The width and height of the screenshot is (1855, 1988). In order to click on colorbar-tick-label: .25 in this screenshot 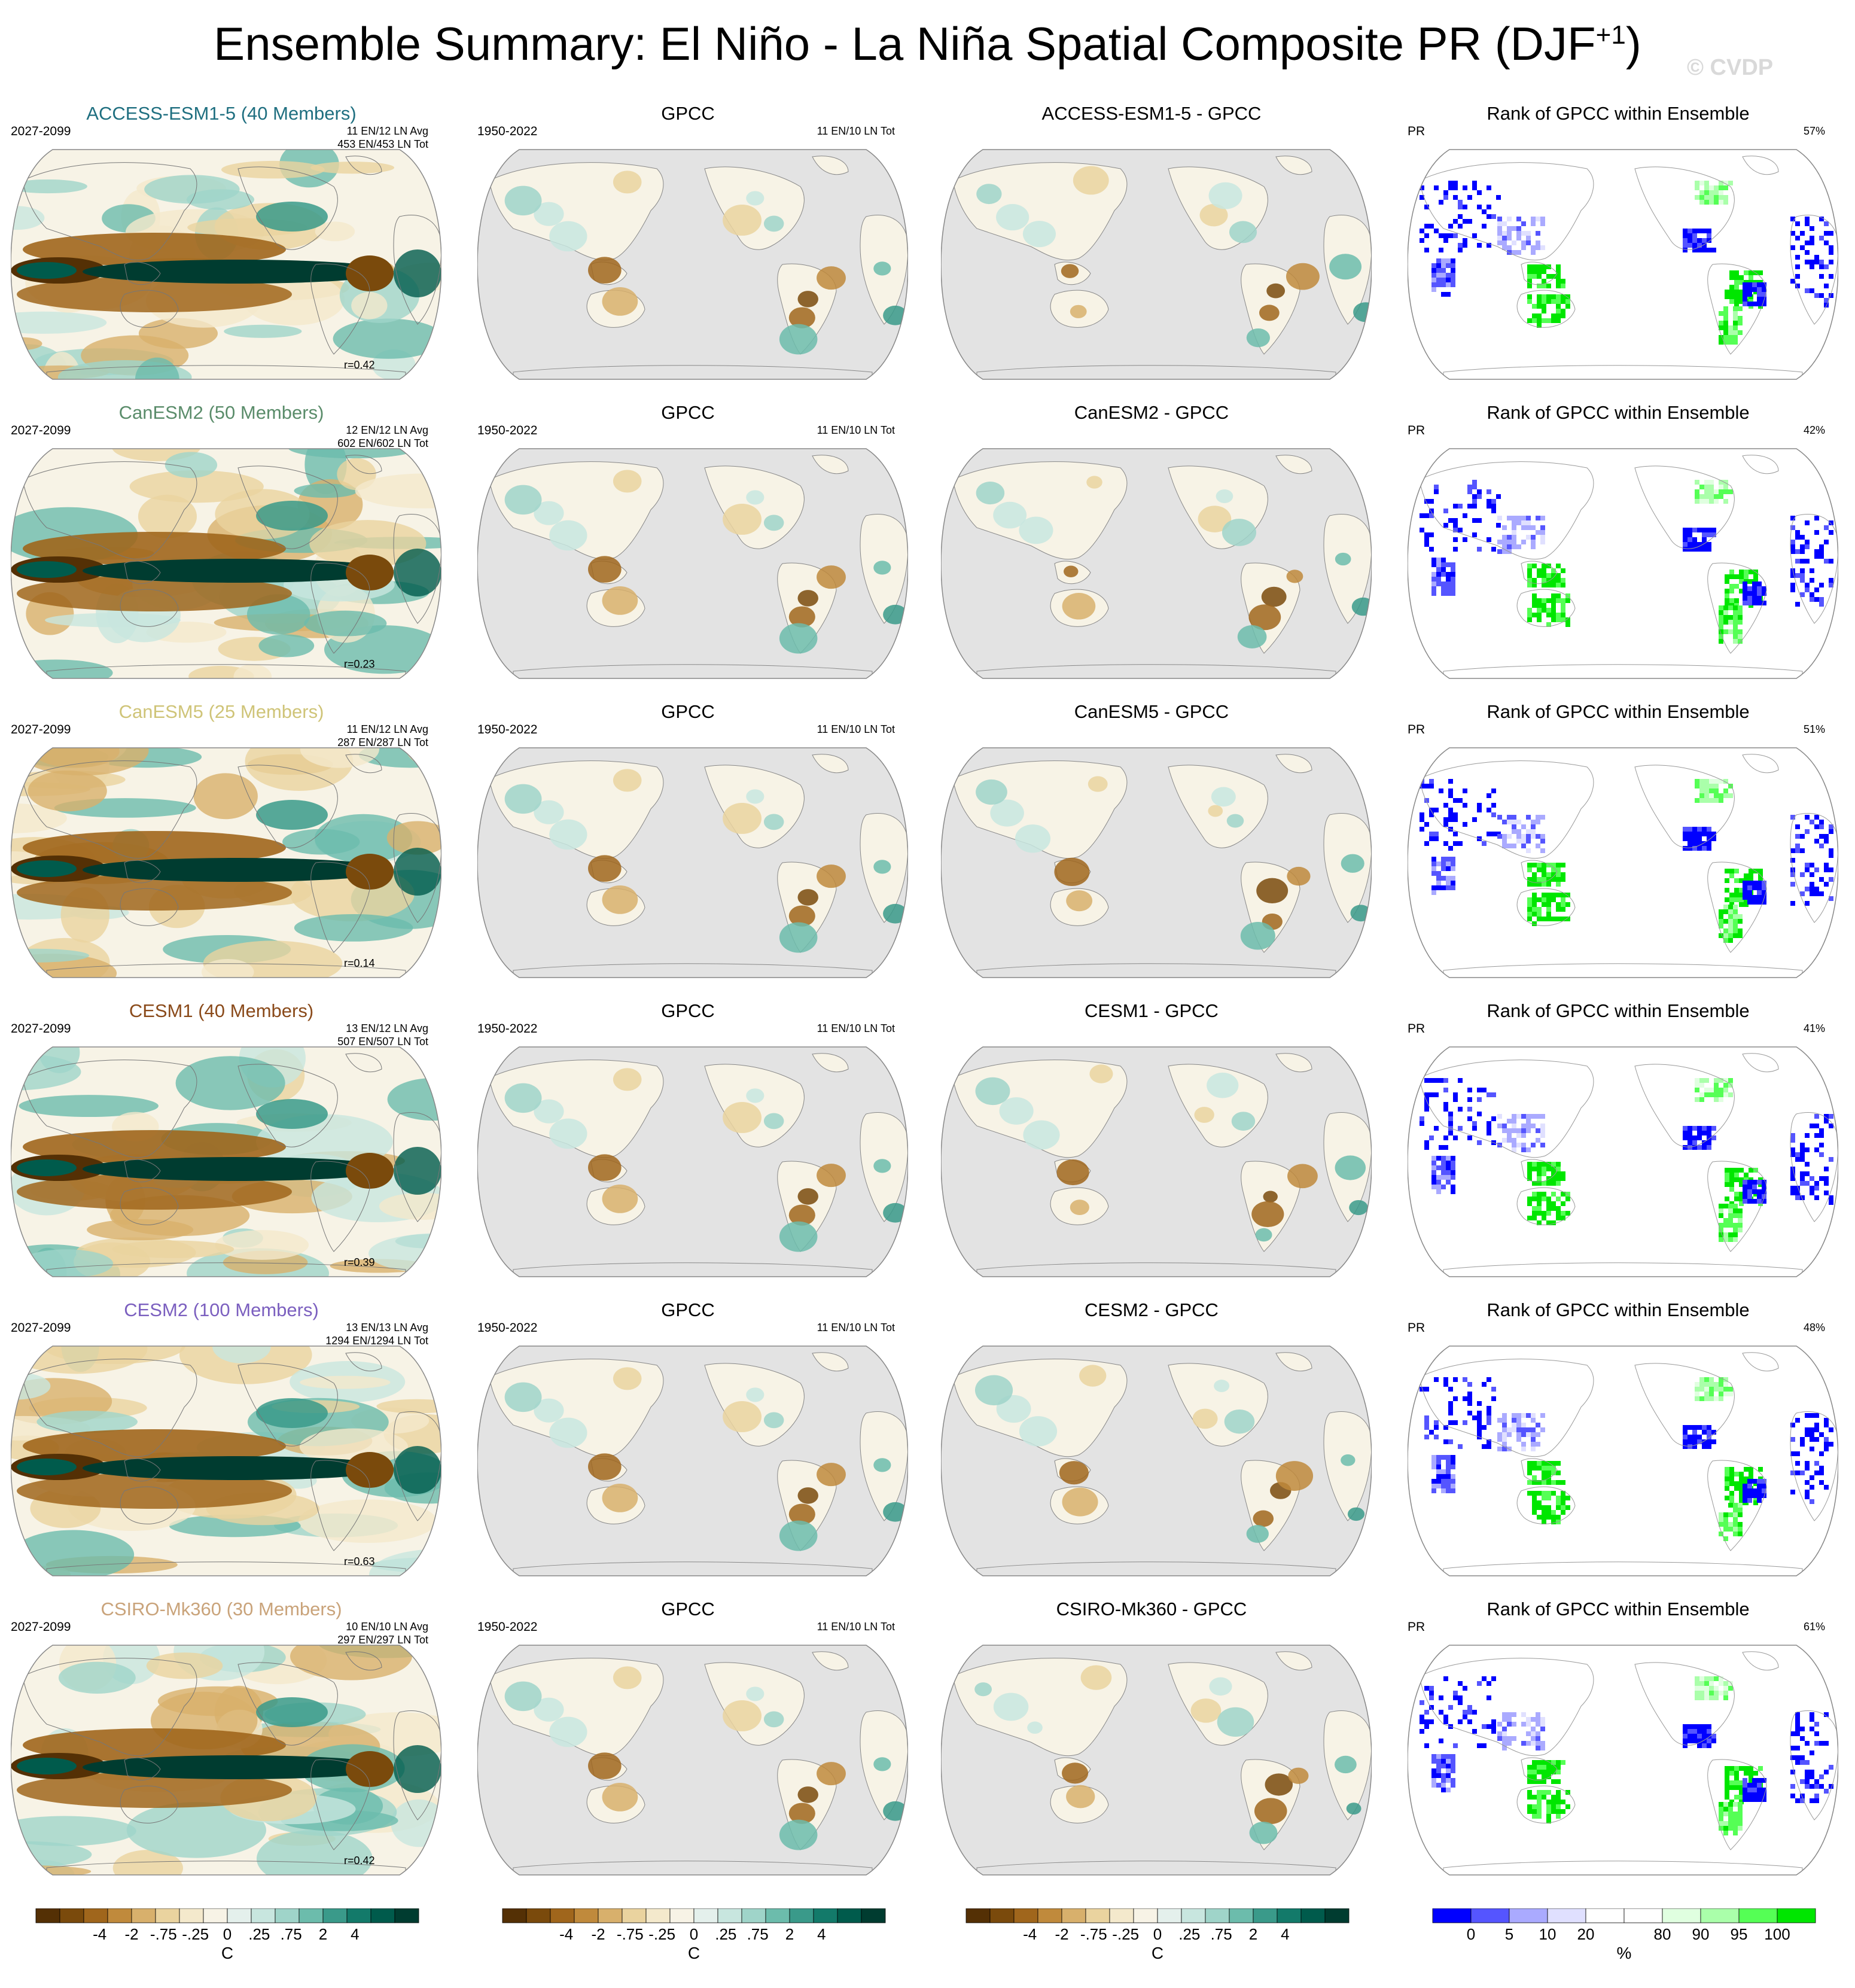, I will do `click(1189, 1934)`.